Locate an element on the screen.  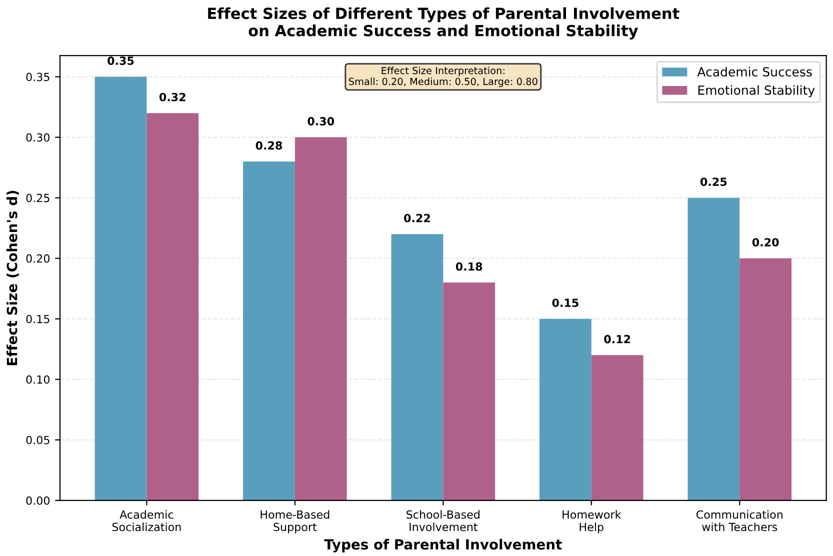
x-tick-label: Communication with Teachers is located at coordinates (739, 521).